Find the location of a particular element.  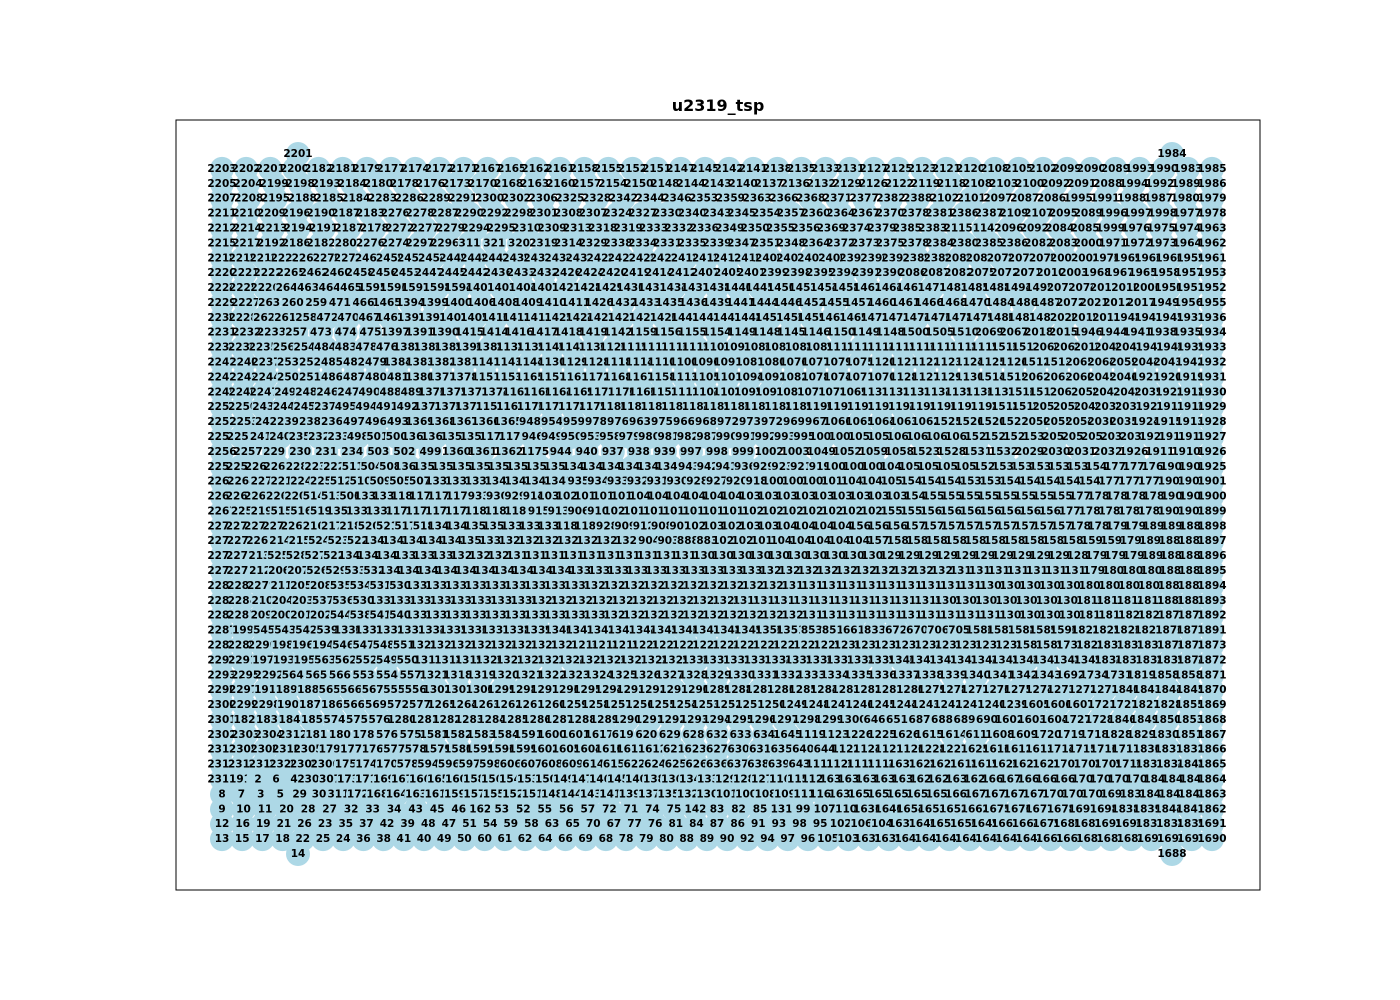

city-node-label: 2103 is located at coordinates (1003, 184).